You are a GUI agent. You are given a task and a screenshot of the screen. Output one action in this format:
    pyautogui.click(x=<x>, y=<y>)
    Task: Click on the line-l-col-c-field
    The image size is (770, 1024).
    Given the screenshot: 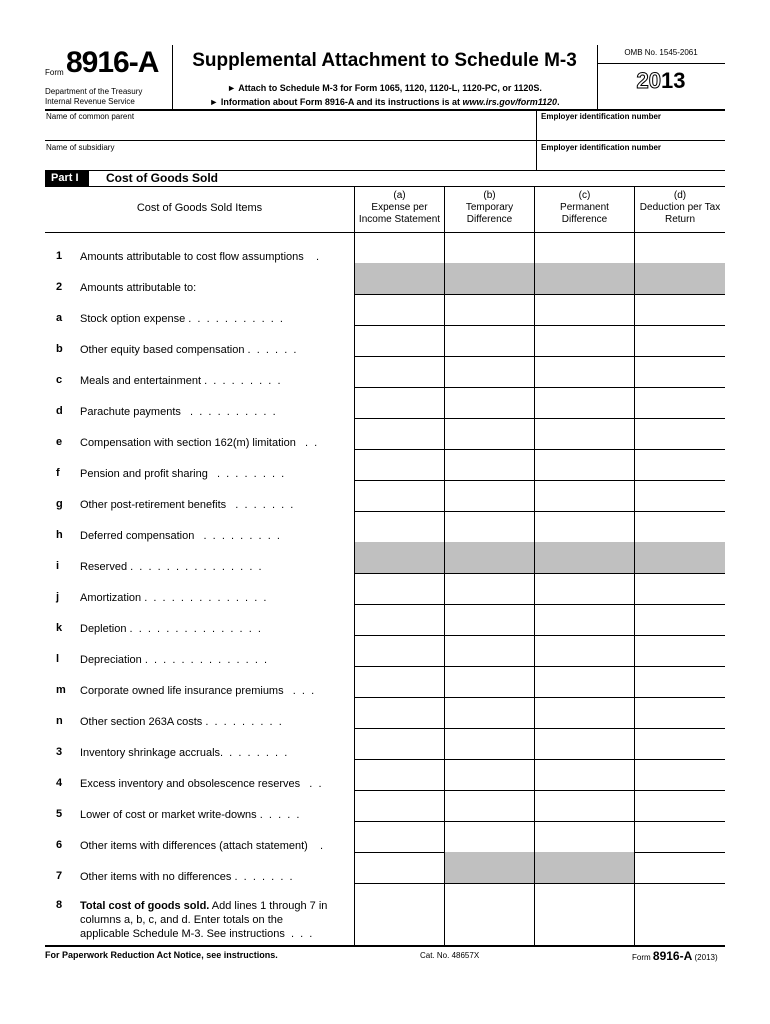 What is the action you would take?
    pyautogui.click(x=584, y=650)
    